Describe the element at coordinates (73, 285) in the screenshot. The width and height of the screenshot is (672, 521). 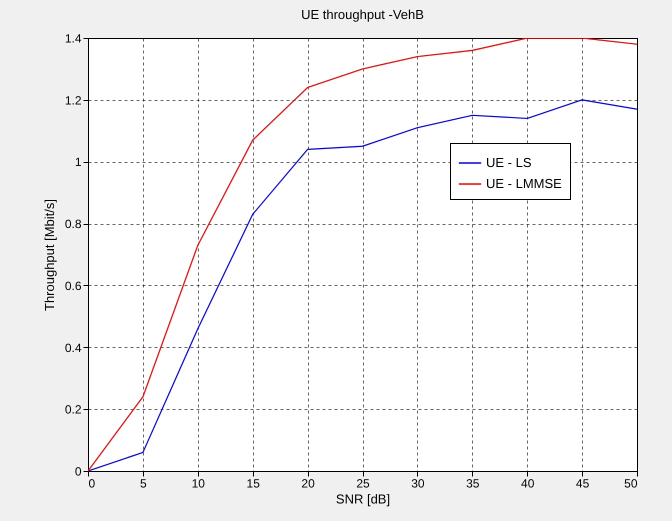
I see `y-tick-label: 0.6` at that location.